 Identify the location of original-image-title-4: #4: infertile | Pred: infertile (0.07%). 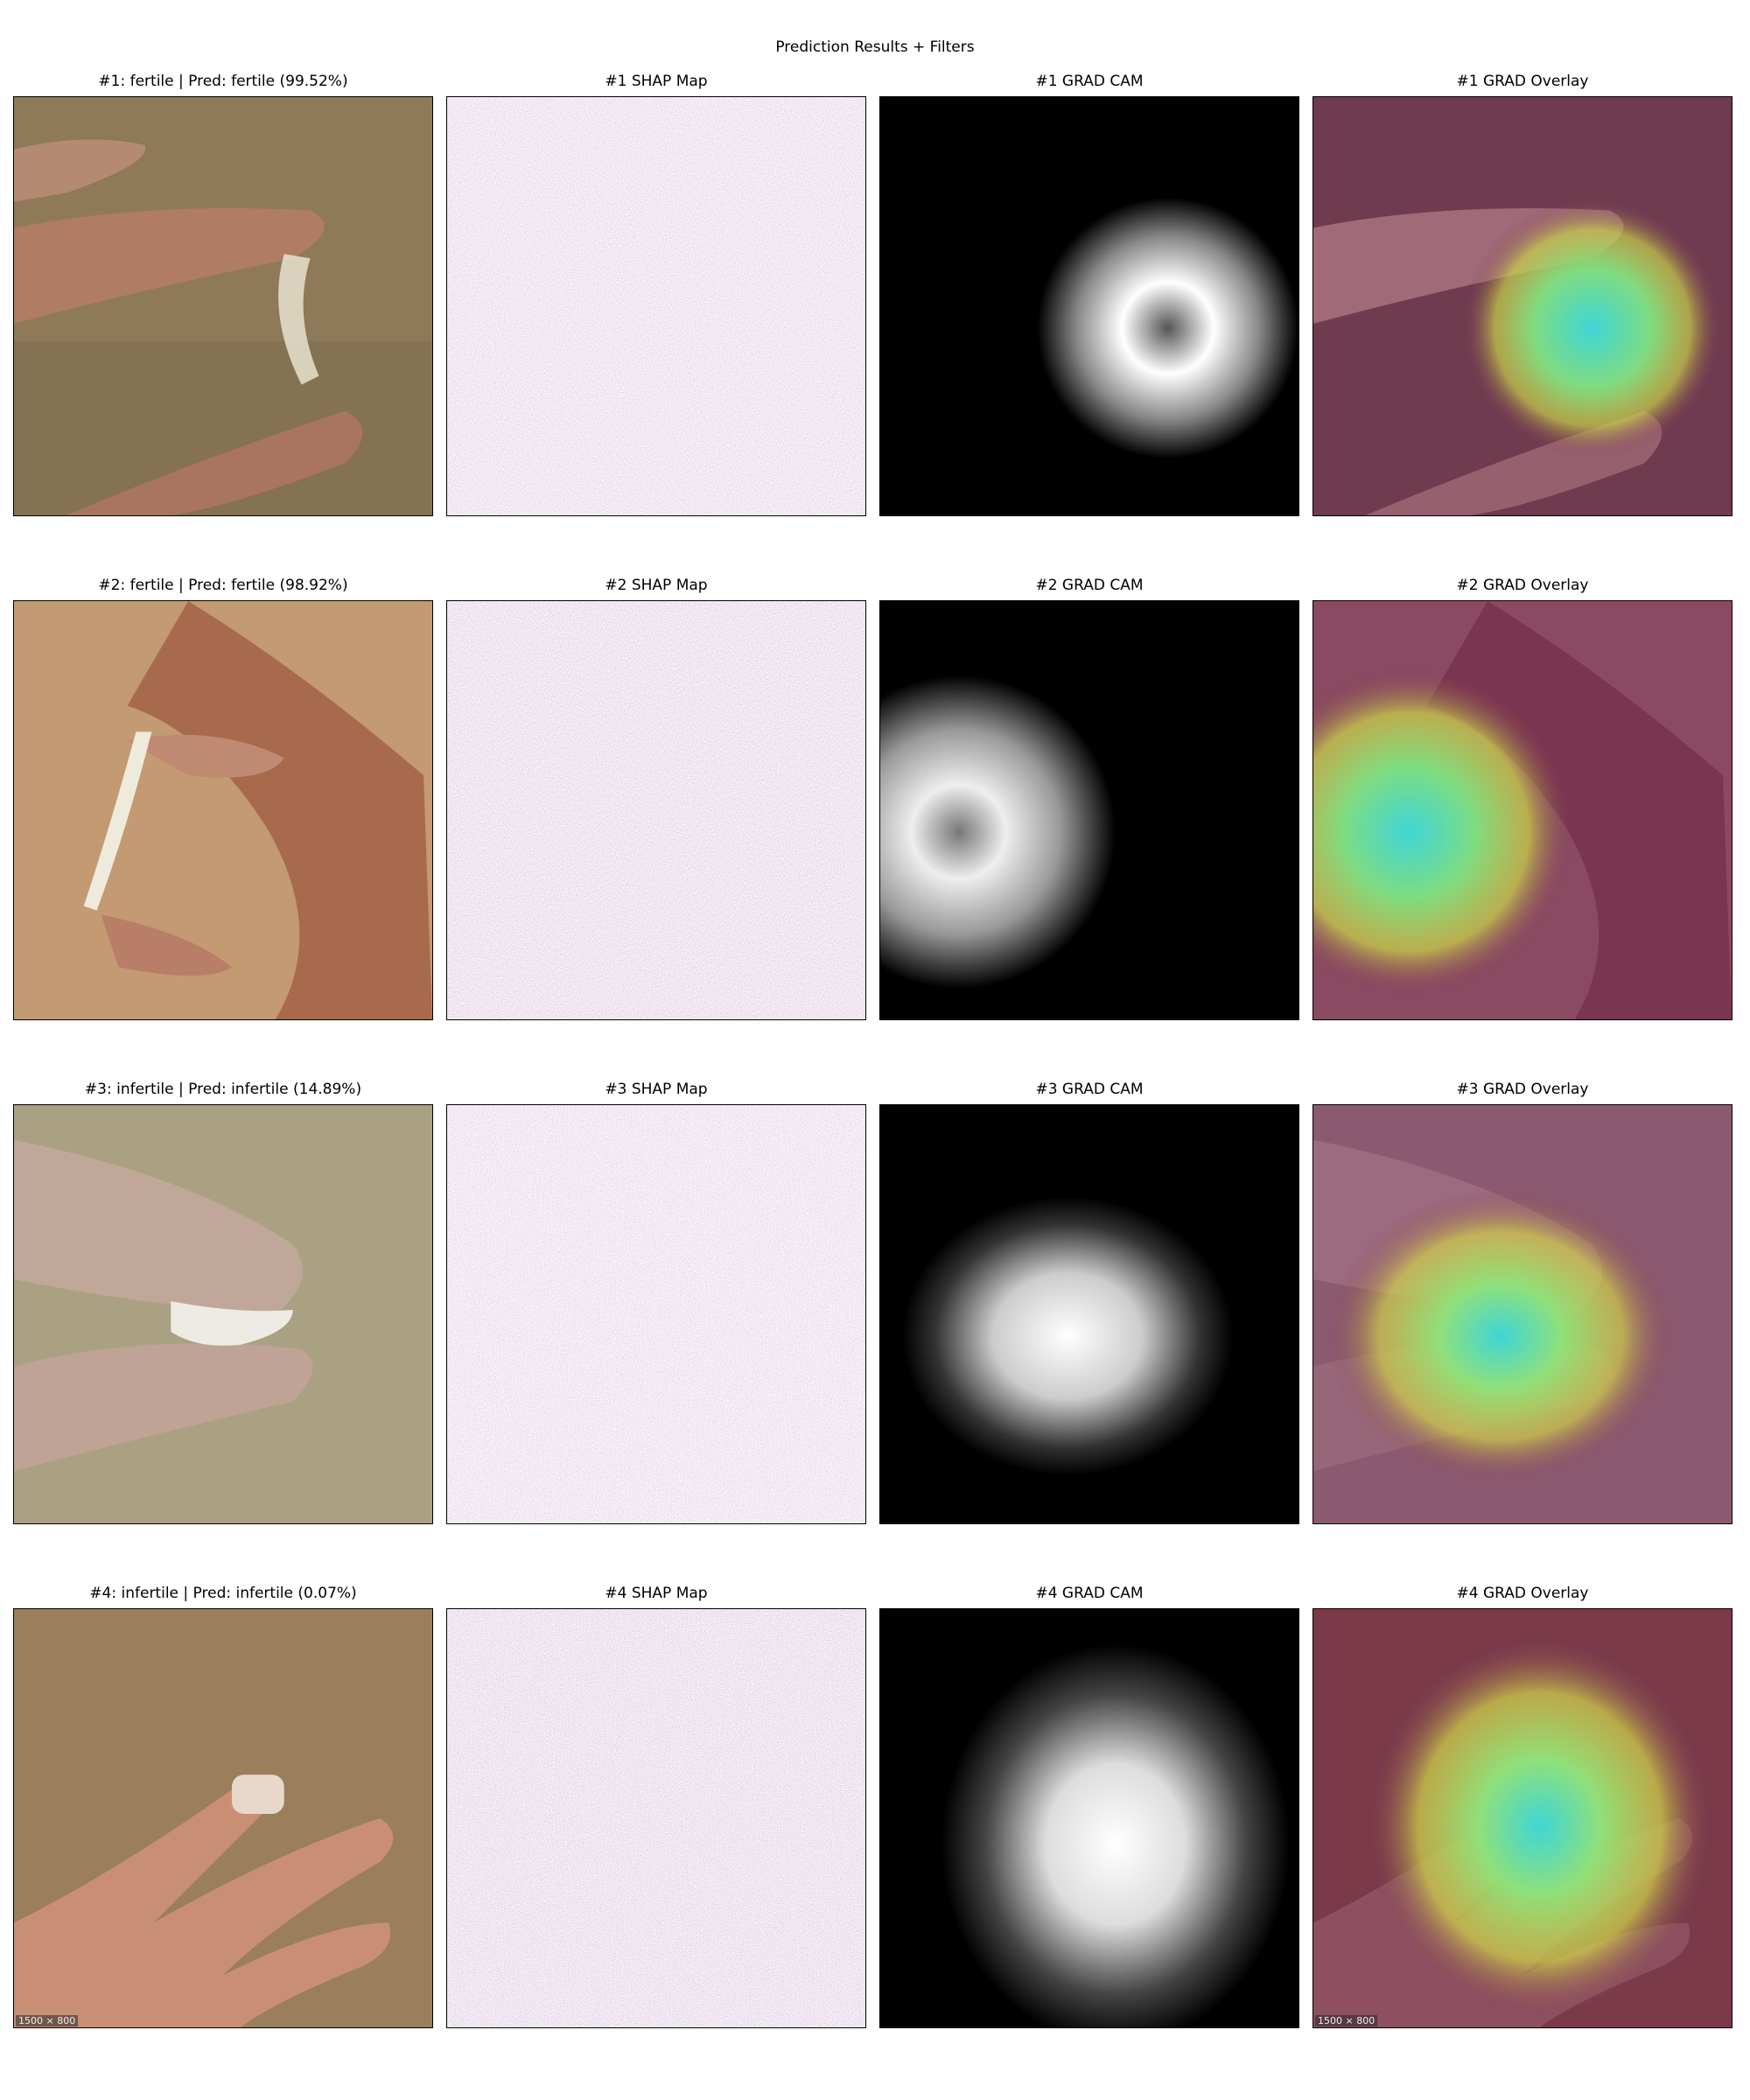
(223, 1593).